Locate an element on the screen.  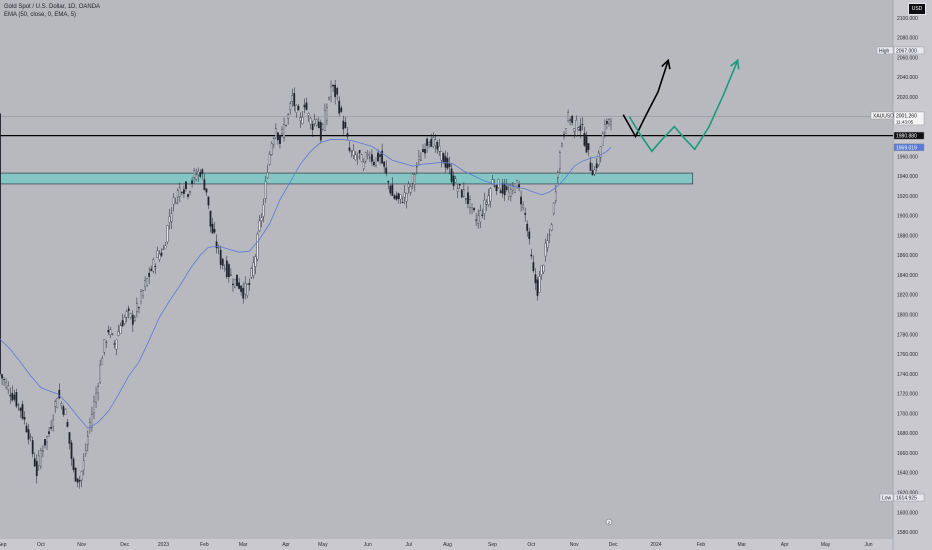
y-tick-label: 1840.000 is located at coordinates (907, 276).